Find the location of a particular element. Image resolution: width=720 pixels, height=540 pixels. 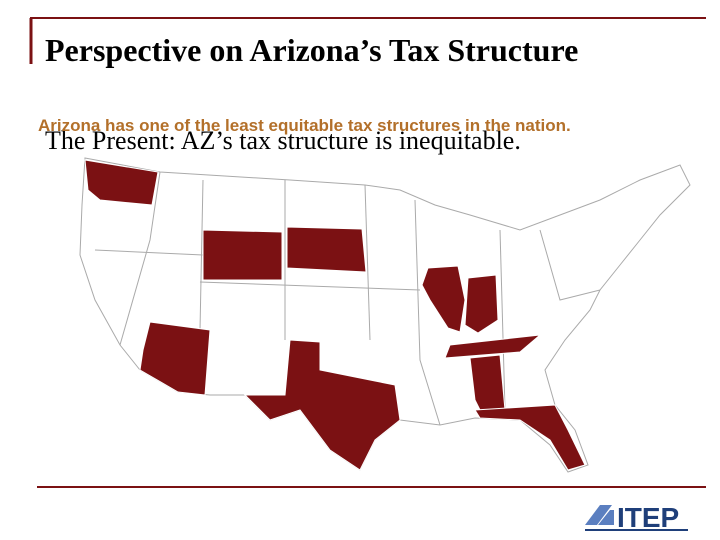

logo-icon is located at coordinates (599, 515).